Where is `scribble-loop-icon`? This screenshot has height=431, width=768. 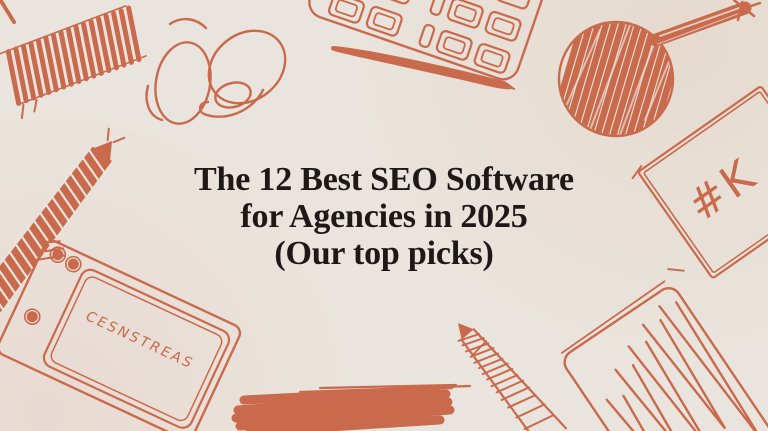 scribble-loop-icon is located at coordinates (216, 71).